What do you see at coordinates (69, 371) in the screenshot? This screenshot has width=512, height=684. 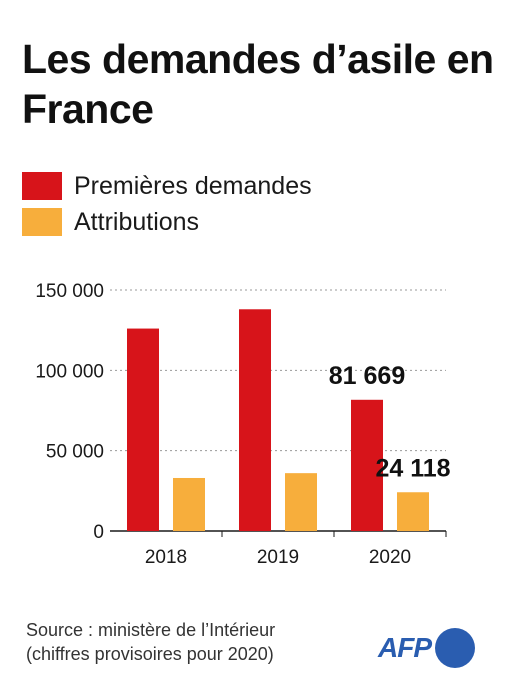 I see `y-tick-label: 100 000` at bounding box center [69, 371].